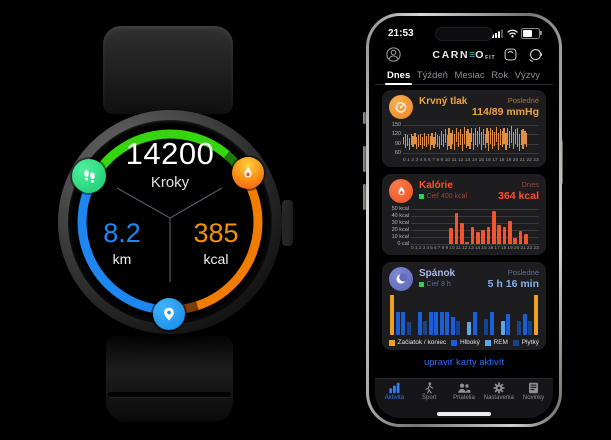 Image resolution: width=611 pixels, height=440 pixels. I want to click on tab-mesiac: Mesiac, so click(469, 75).